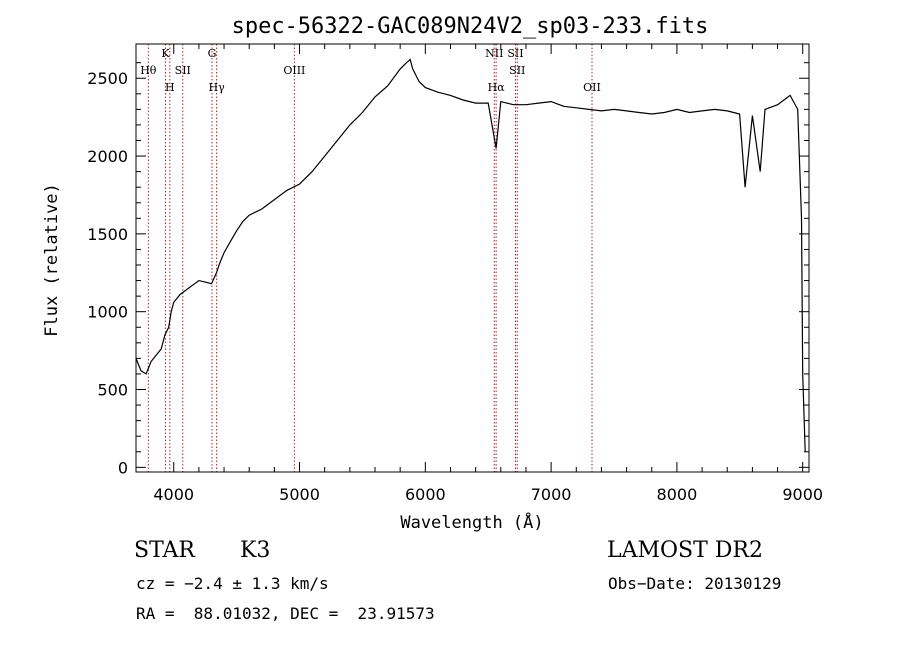 The height and width of the screenshot is (649, 900). I want to click on y-tick-label: 2500, so click(107, 78).